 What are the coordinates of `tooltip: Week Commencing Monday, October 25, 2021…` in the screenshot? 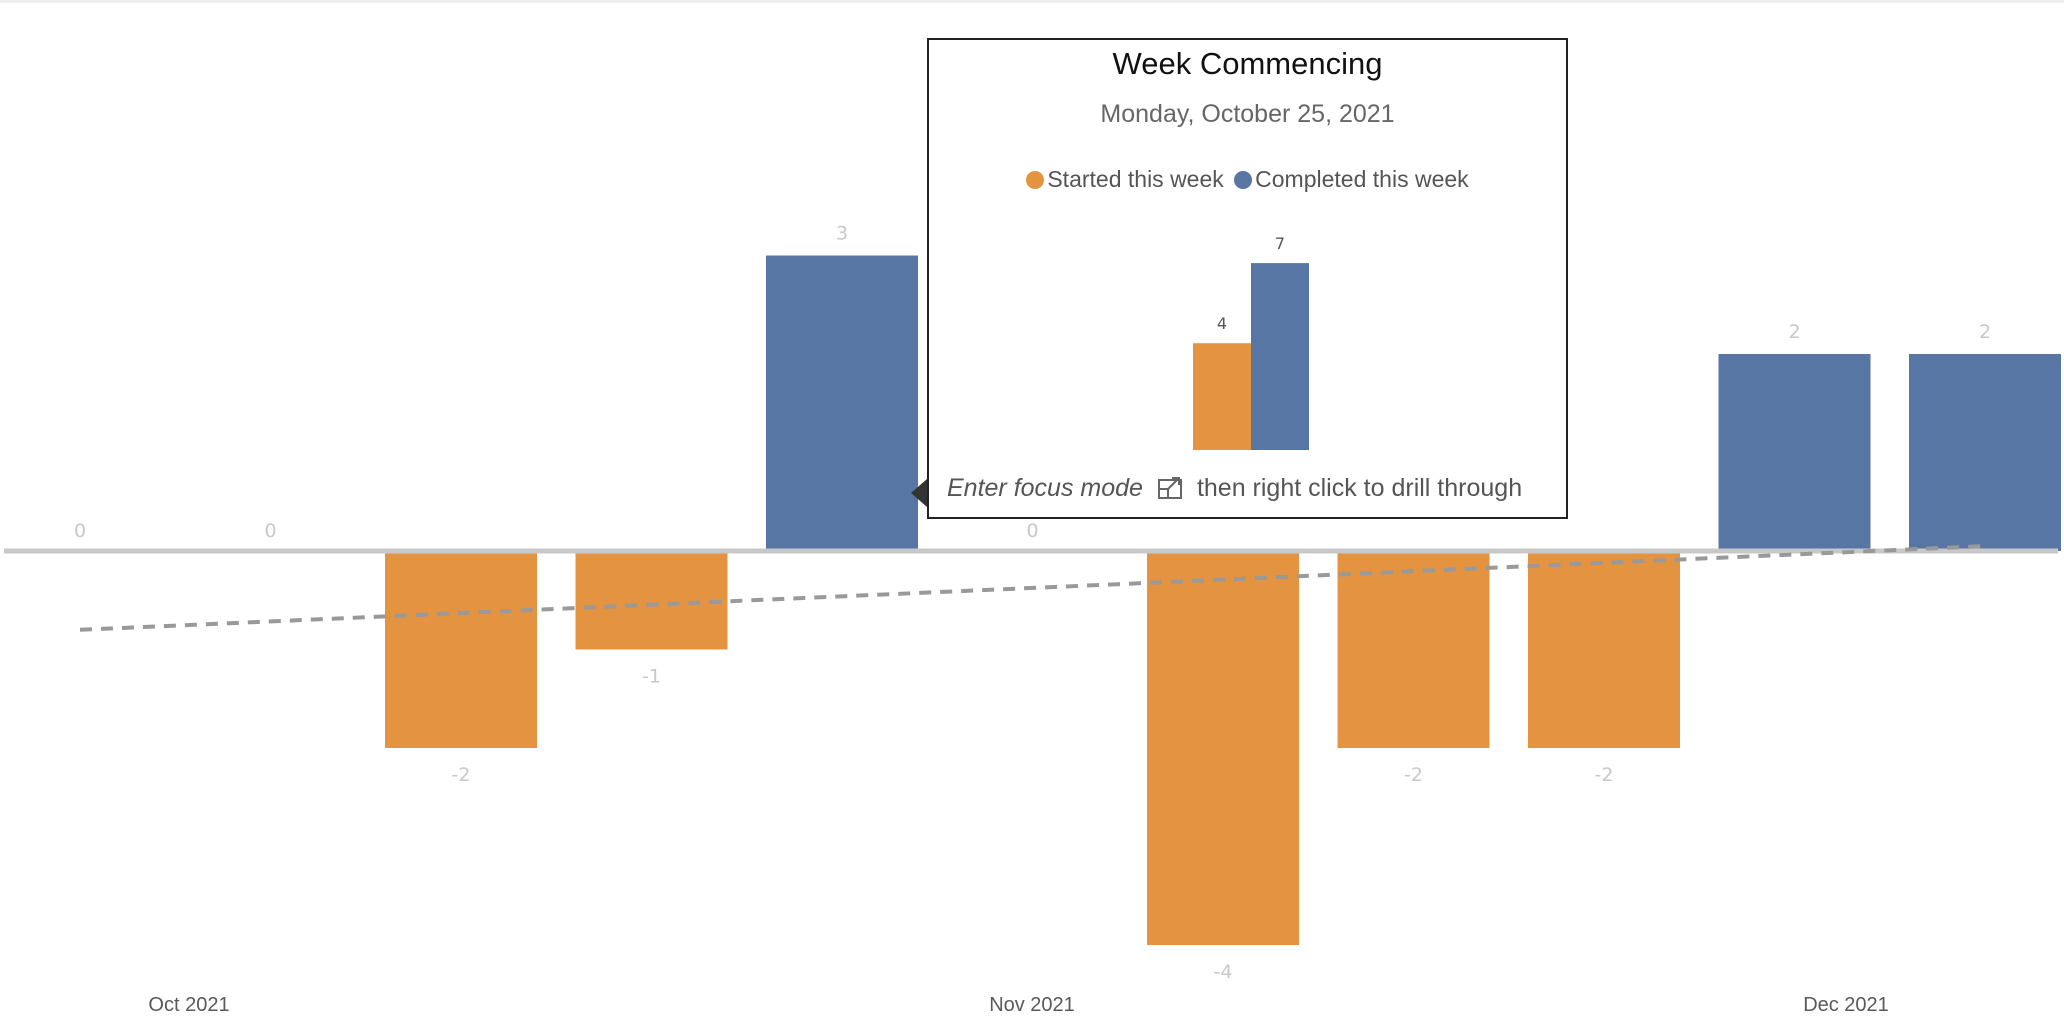 It's located at (1247, 278).